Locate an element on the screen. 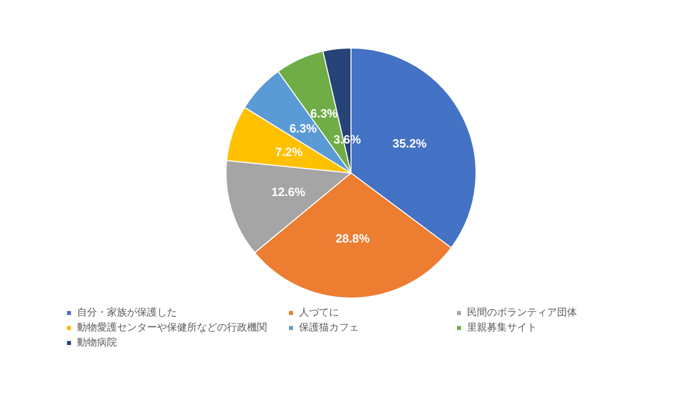  data-label: 28.8% is located at coordinates (353, 238).